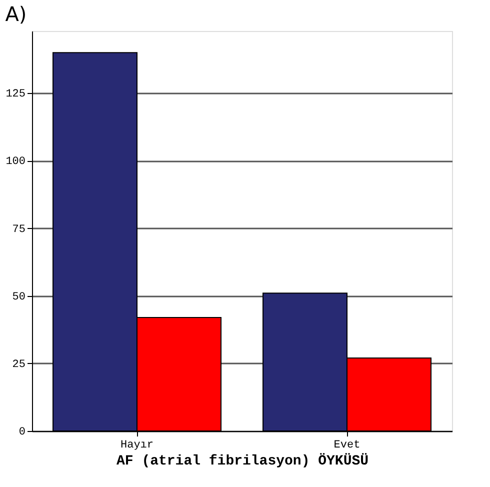 This screenshot has height=487, width=490. Describe the element at coordinates (22, 432) in the screenshot. I see `y-tick-label: 0` at that location.